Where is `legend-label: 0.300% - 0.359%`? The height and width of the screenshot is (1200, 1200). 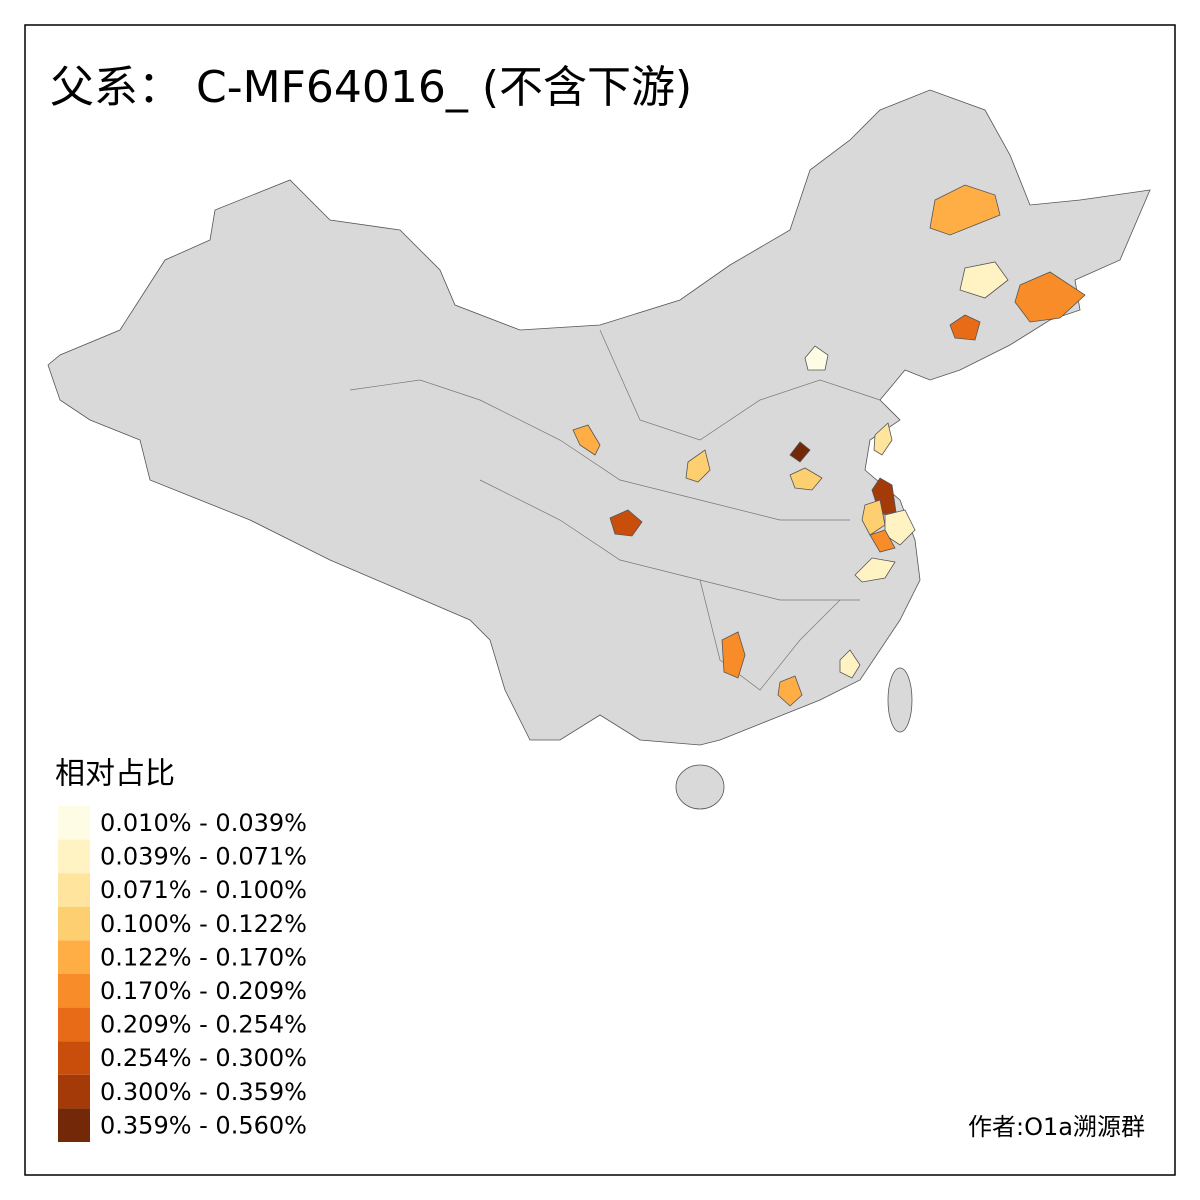 legend-label: 0.300% - 0.359% is located at coordinates (203, 1092).